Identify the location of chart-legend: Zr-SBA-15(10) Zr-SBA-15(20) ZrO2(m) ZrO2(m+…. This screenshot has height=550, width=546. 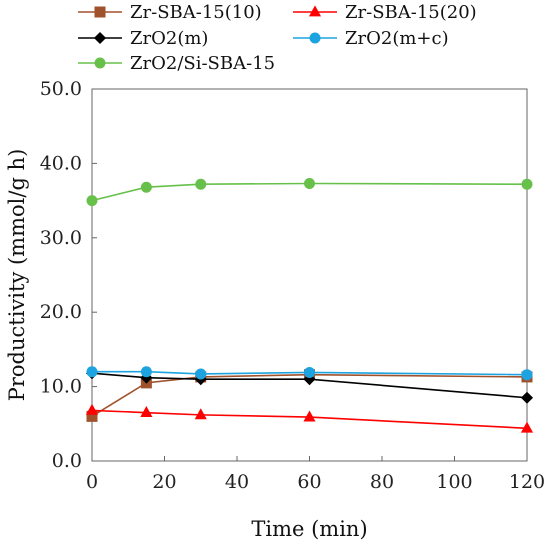
(277, 38).